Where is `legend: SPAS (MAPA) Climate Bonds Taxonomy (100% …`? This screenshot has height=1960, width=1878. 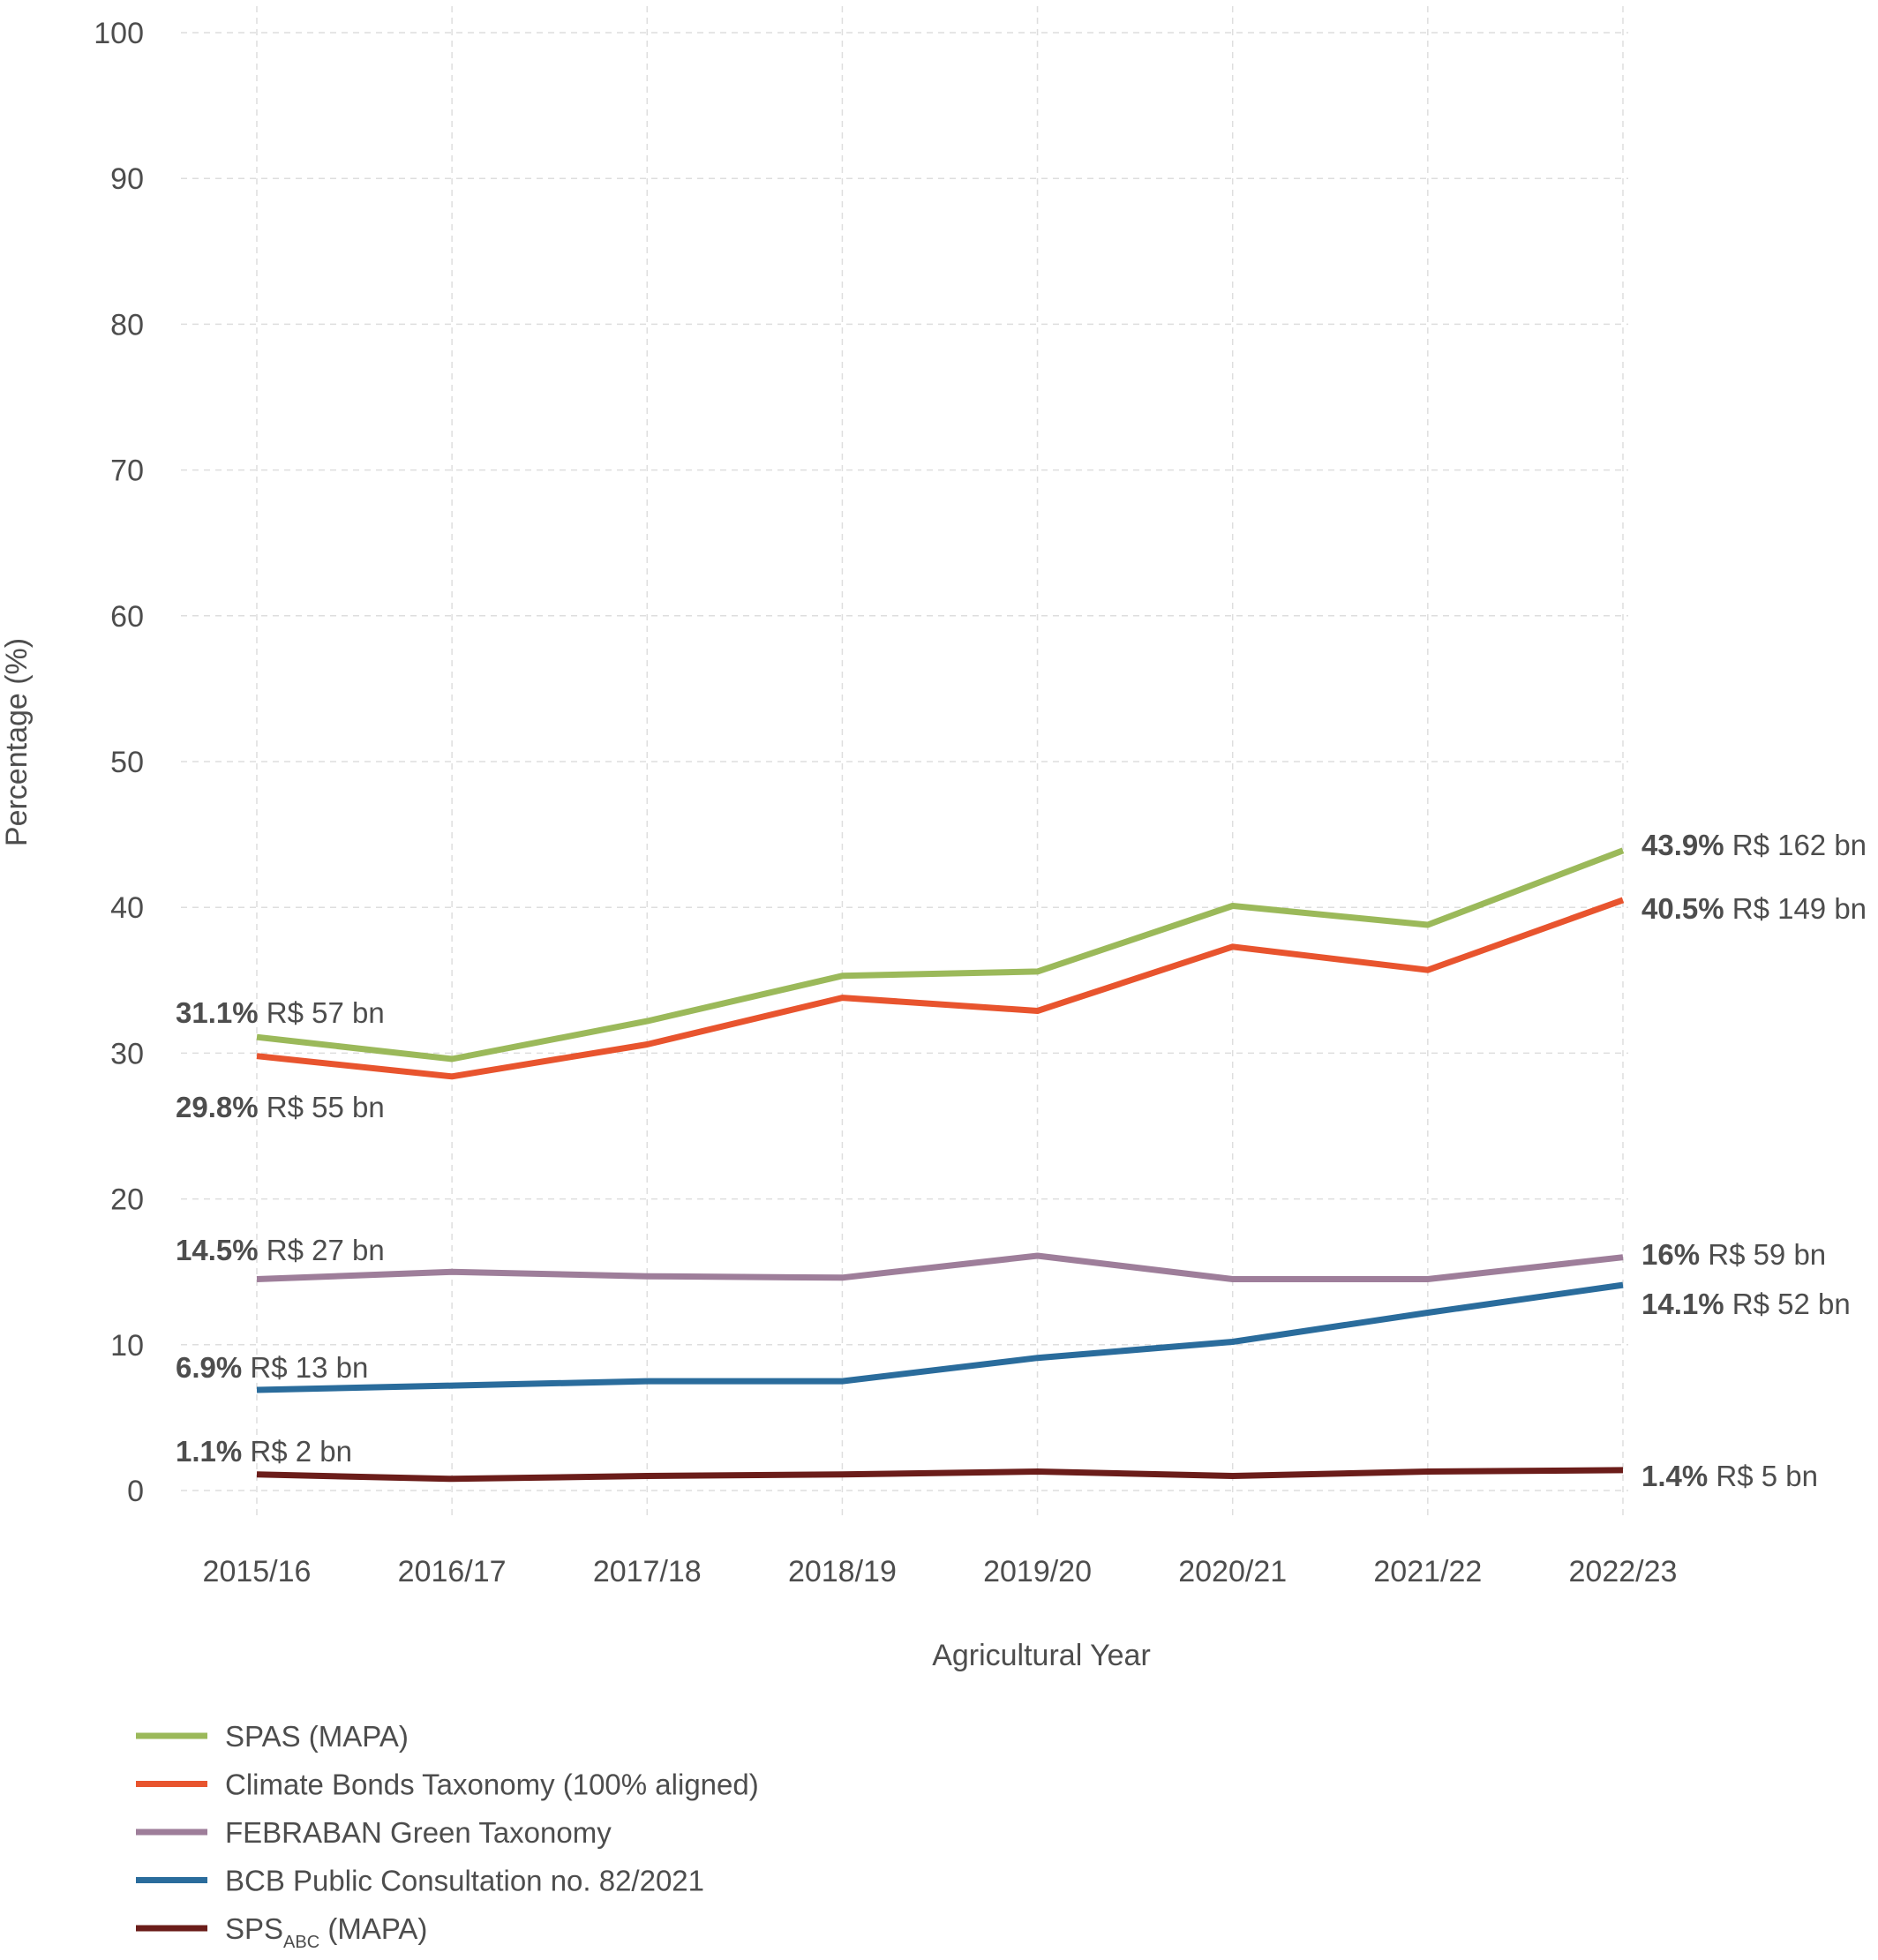 legend: SPAS (MAPA) Climate Bonds Taxonomy (100% … is located at coordinates (447, 1836).